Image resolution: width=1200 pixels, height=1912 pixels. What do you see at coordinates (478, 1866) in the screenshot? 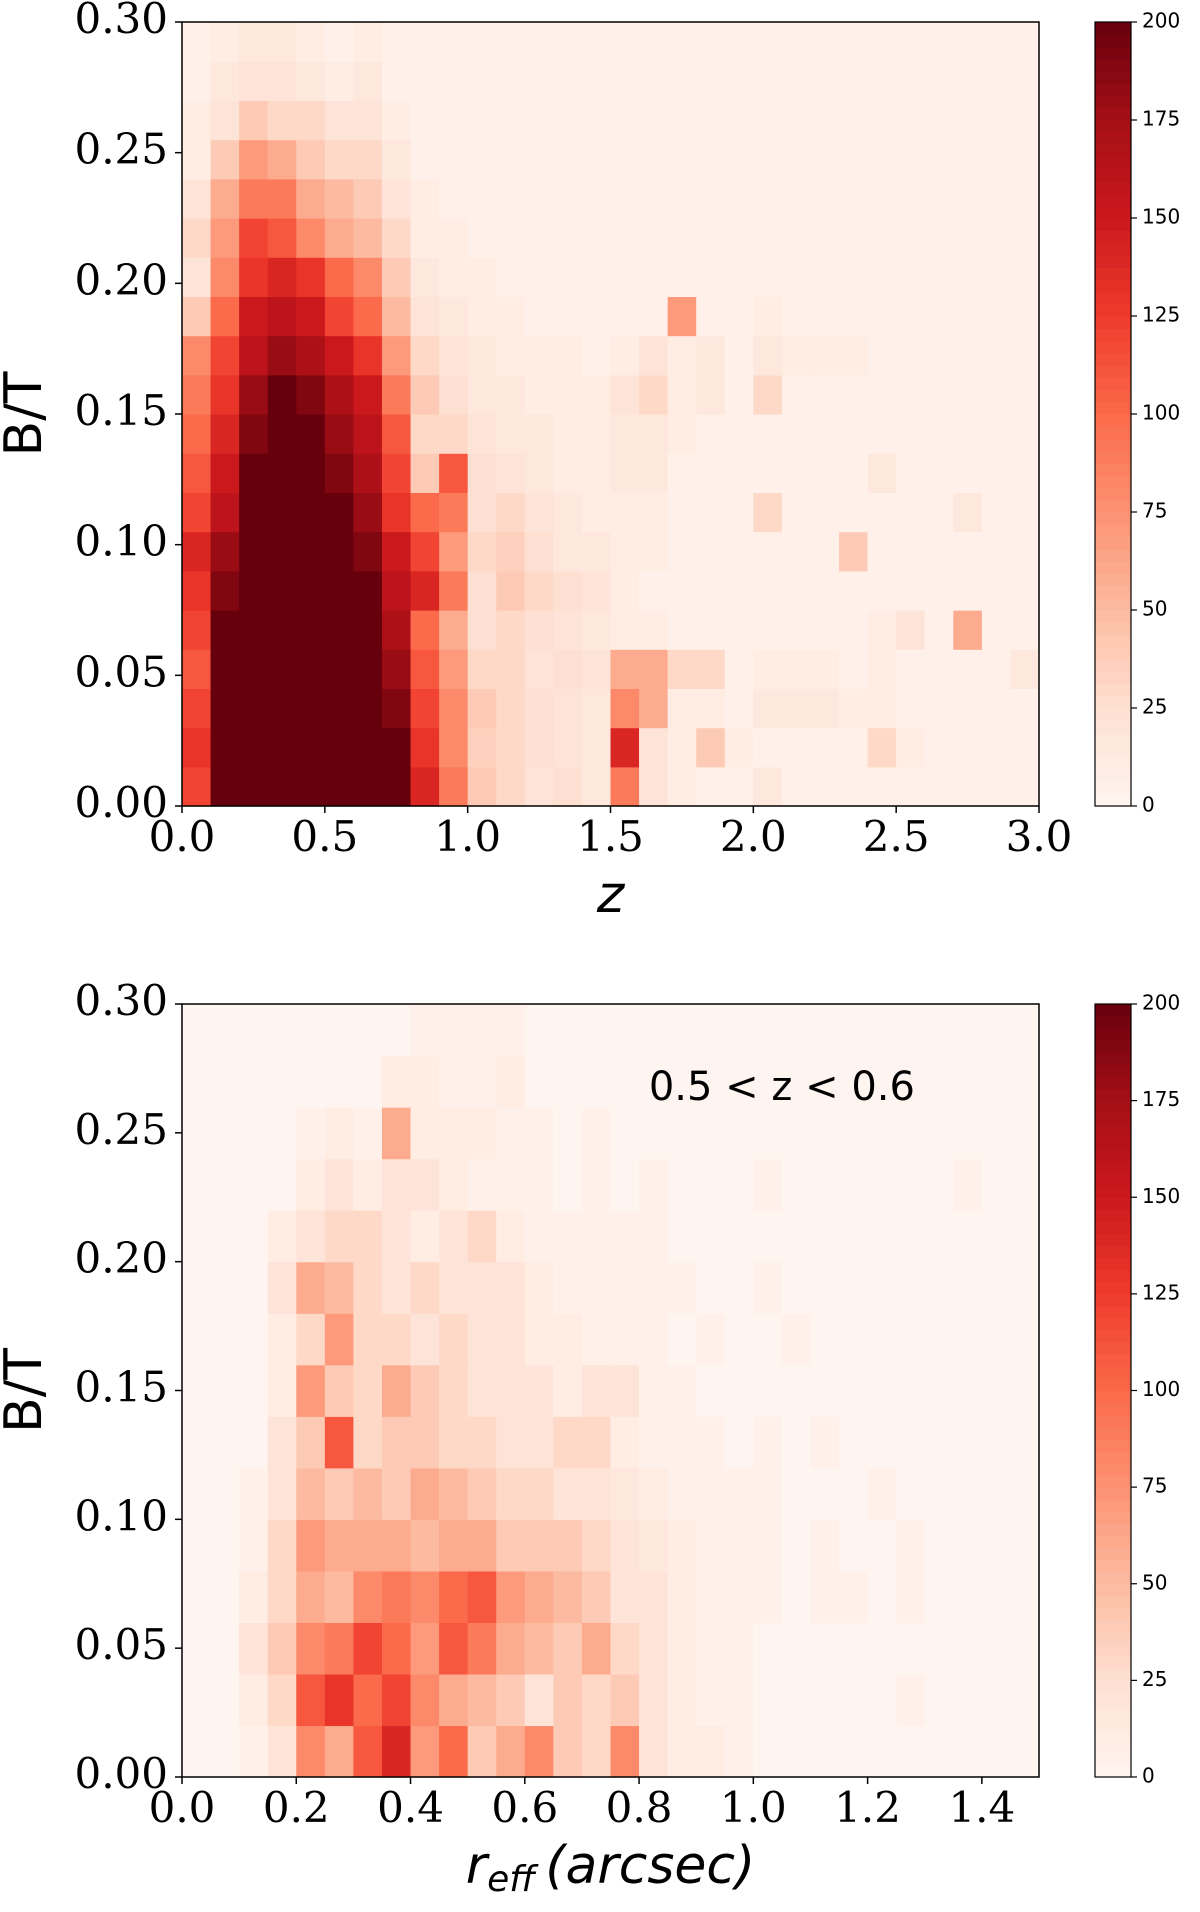
I see `x-axis-label-main: r` at bounding box center [478, 1866].